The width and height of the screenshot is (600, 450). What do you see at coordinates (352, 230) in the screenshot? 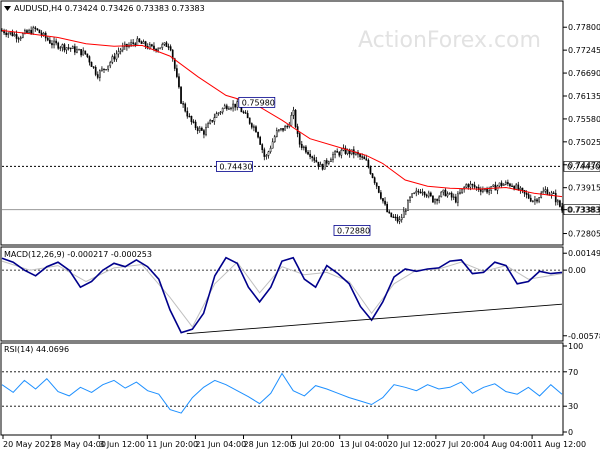
I see `price-annotation-box` at bounding box center [352, 230].